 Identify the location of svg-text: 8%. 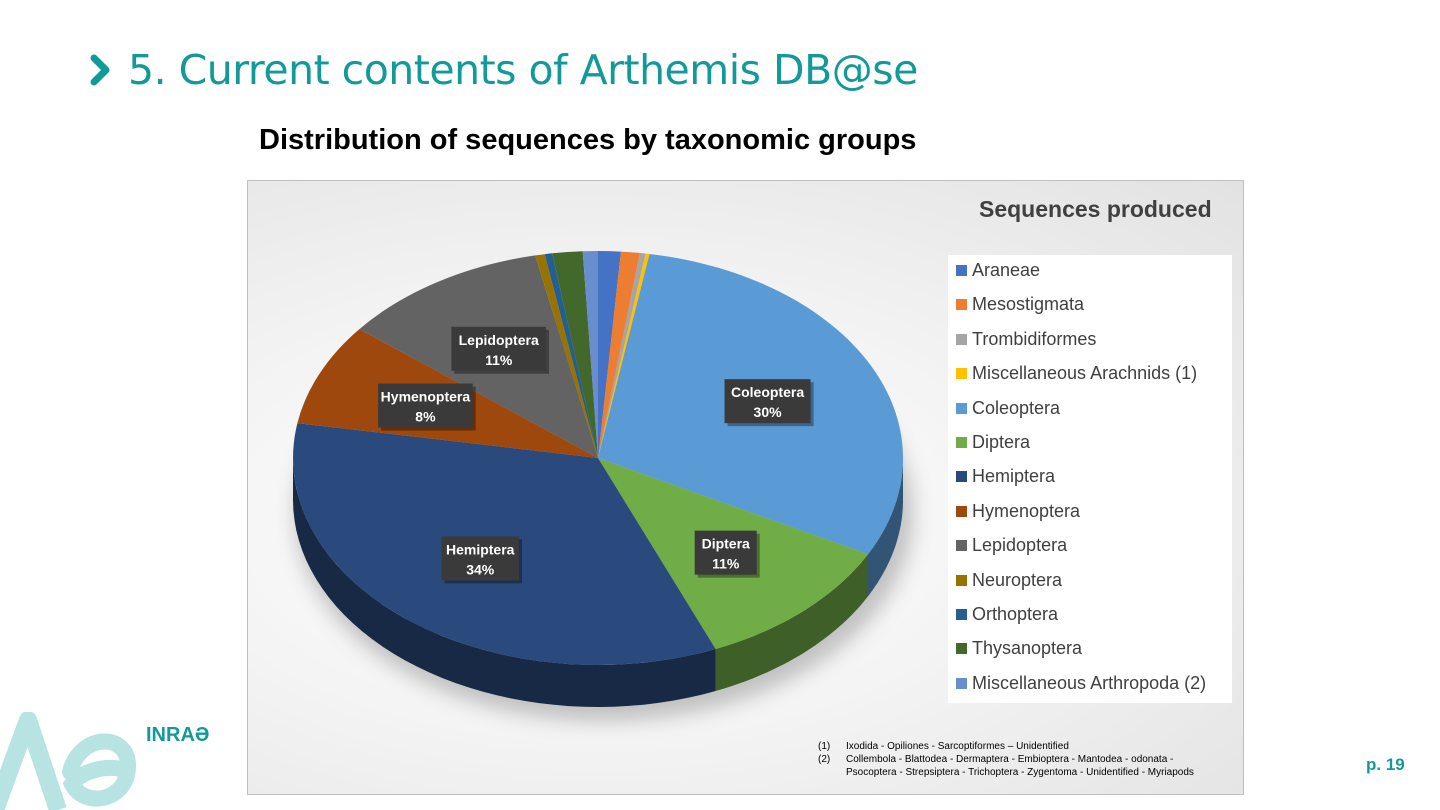
(425, 417).